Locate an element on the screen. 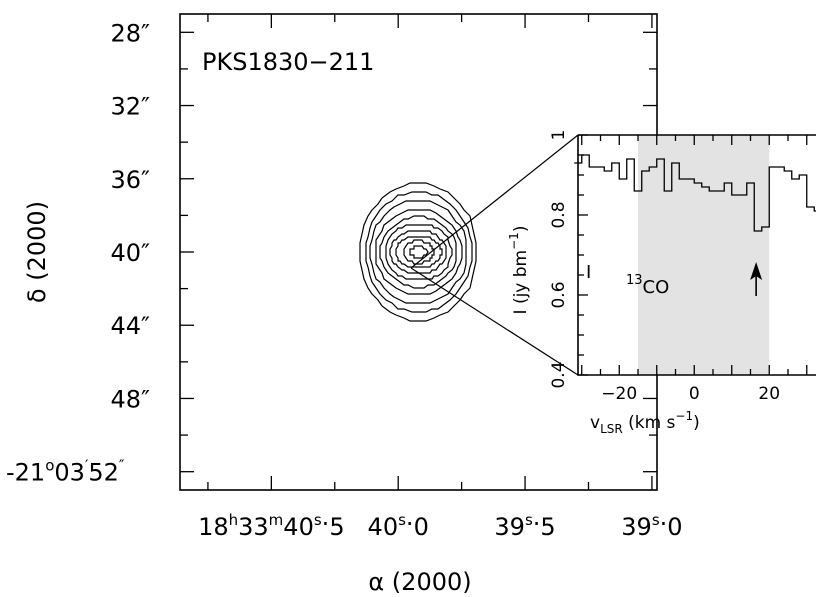 This screenshot has height=597, width=816. hours-unit: h is located at coordinates (234, 520).